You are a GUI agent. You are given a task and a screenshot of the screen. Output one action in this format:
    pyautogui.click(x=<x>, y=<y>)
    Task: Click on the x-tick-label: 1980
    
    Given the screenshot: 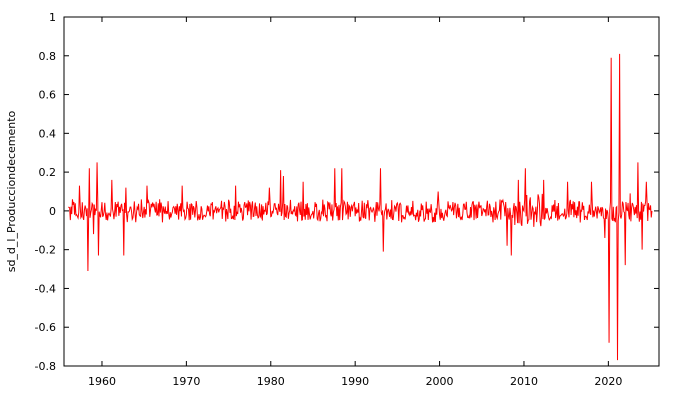 What is the action you would take?
    pyautogui.click(x=271, y=381)
    